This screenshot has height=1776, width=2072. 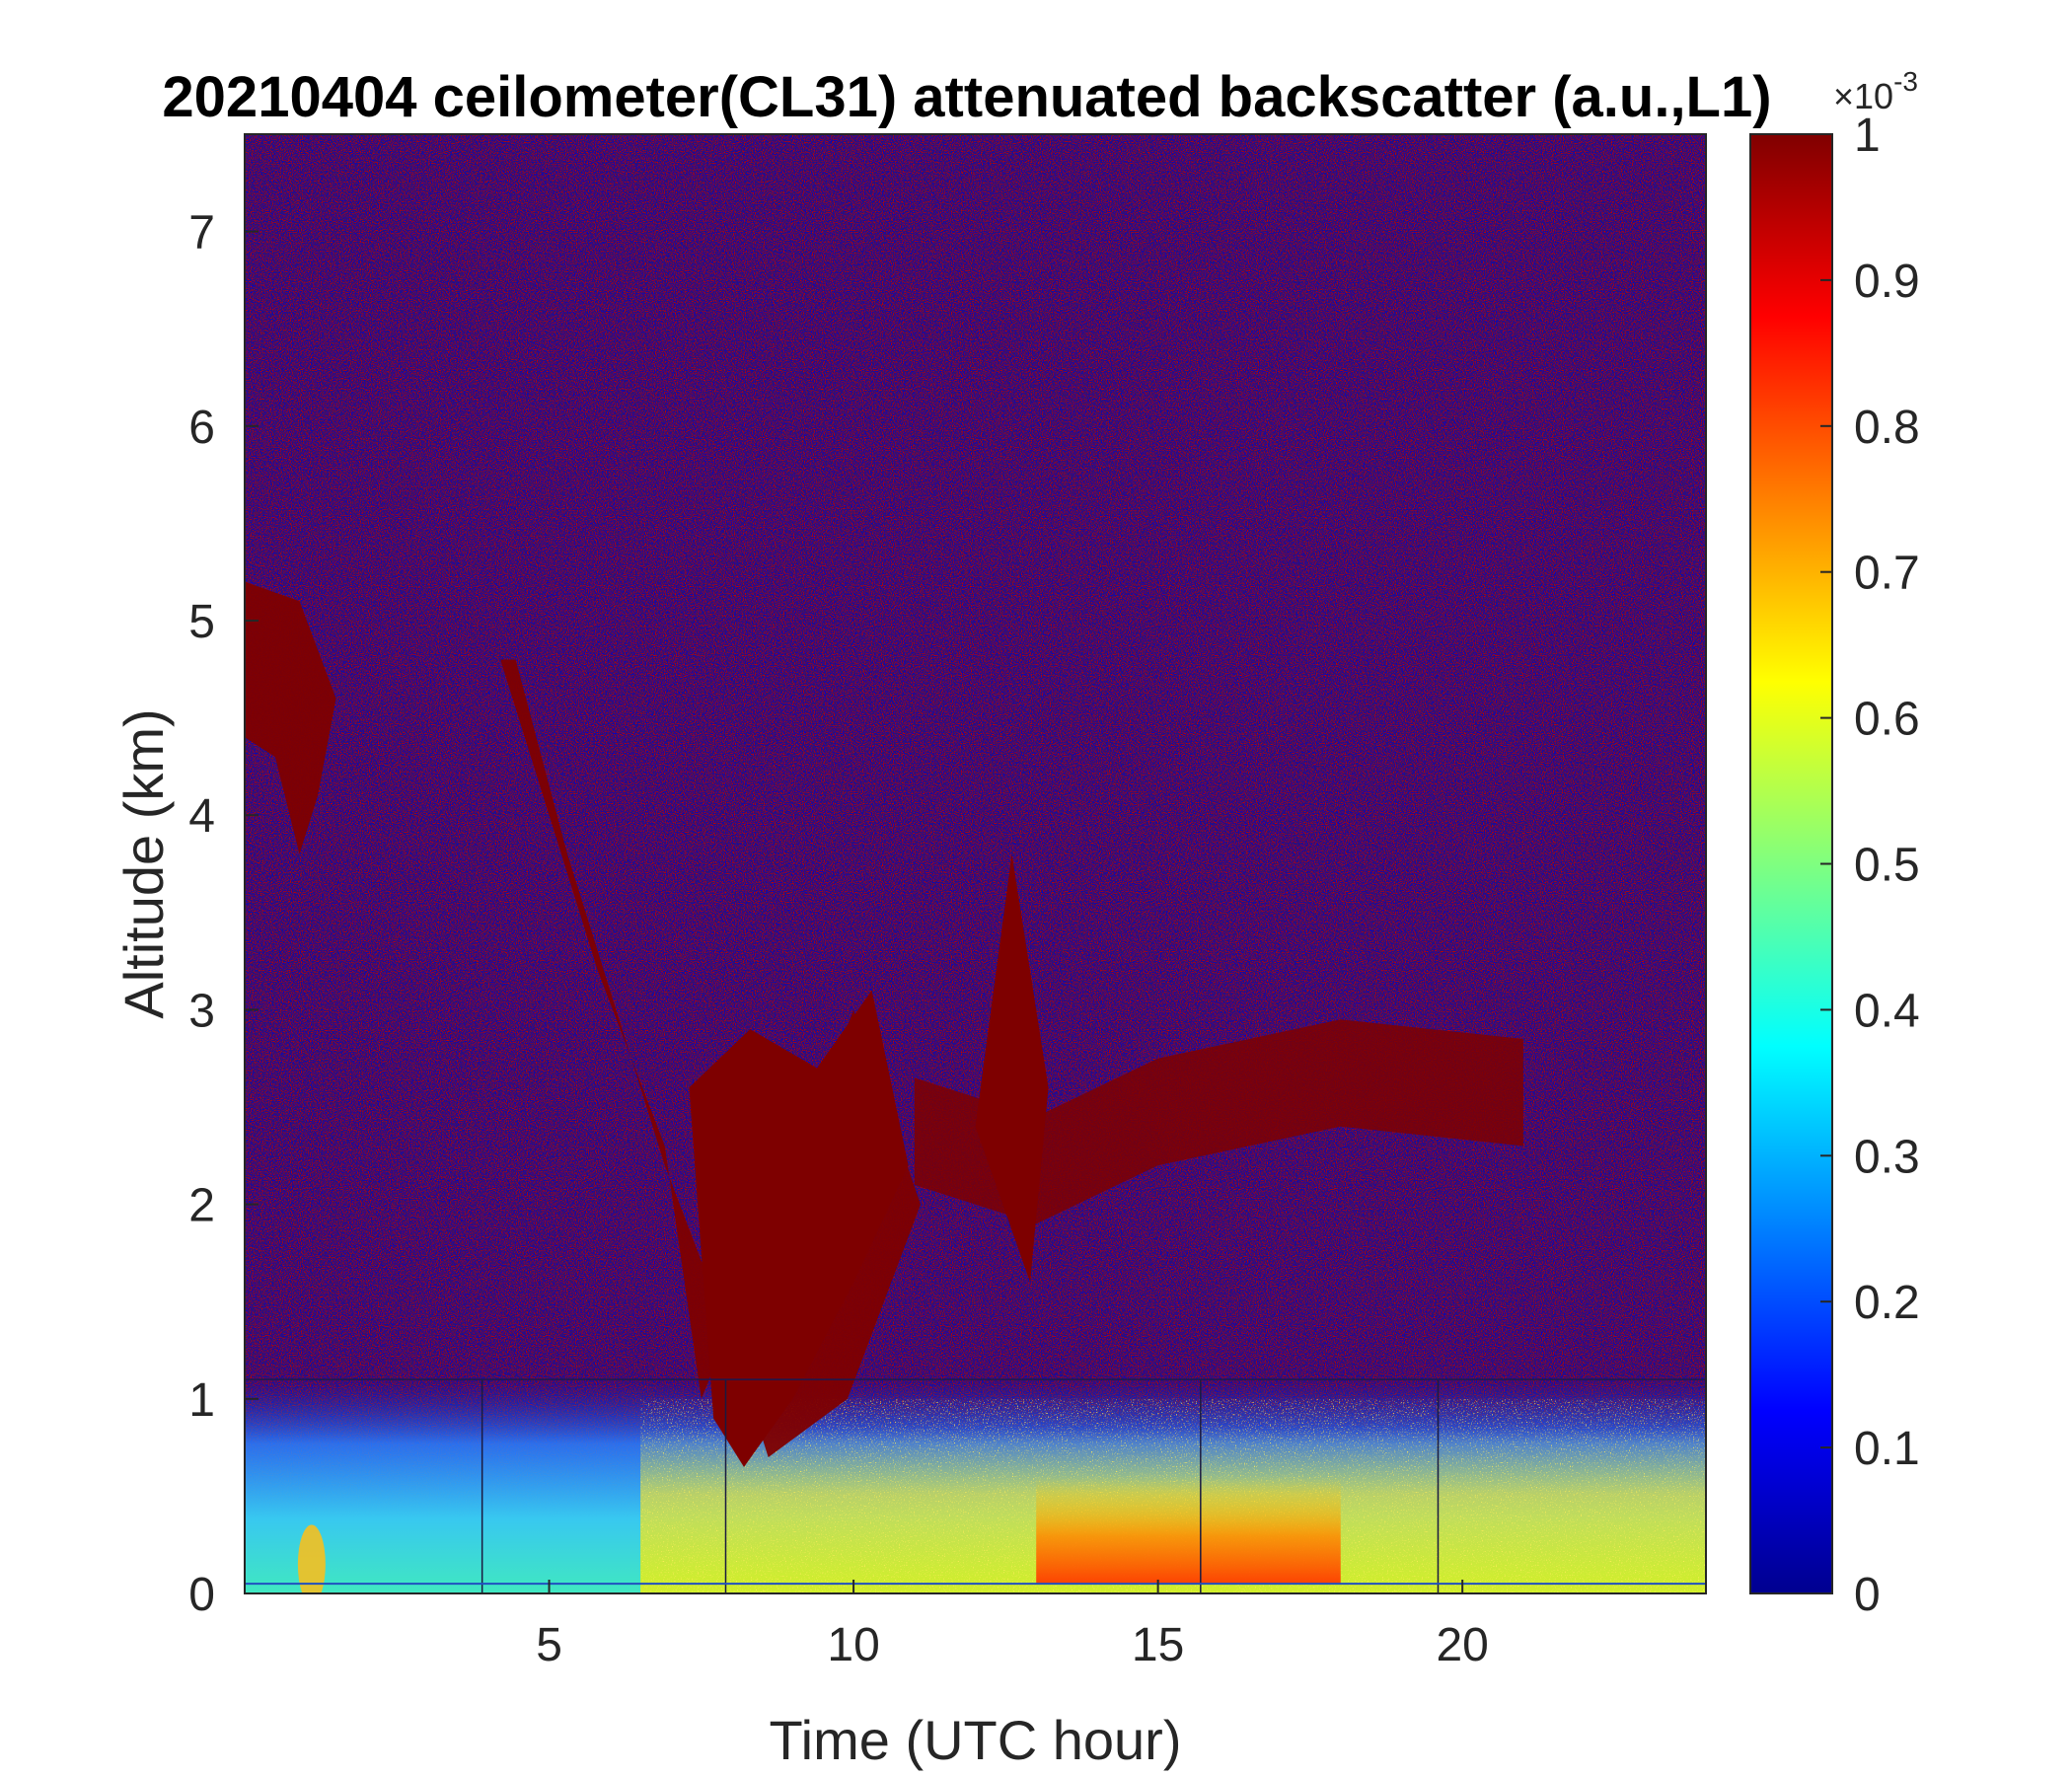 What do you see at coordinates (1868, 136) in the screenshot?
I see `colorbar-tick-label: 1` at bounding box center [1868, 136].